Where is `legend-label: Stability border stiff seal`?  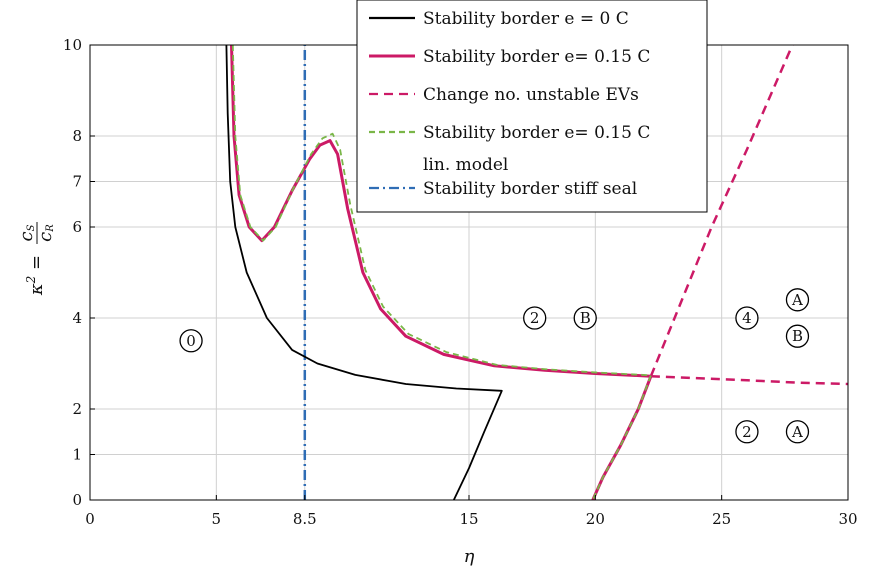 legend-label: Stability border stiff seal is located at coordinates (530, 189).